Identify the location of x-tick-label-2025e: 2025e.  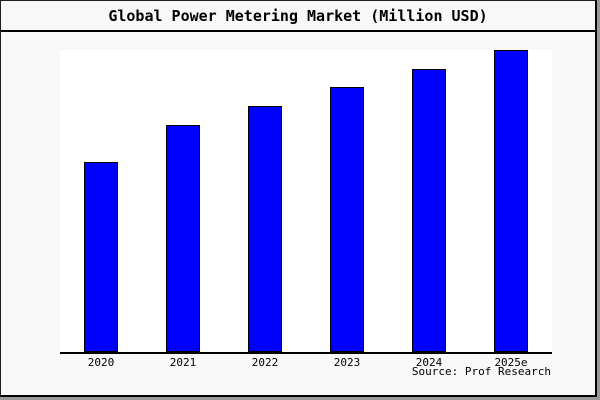
(511, 362).